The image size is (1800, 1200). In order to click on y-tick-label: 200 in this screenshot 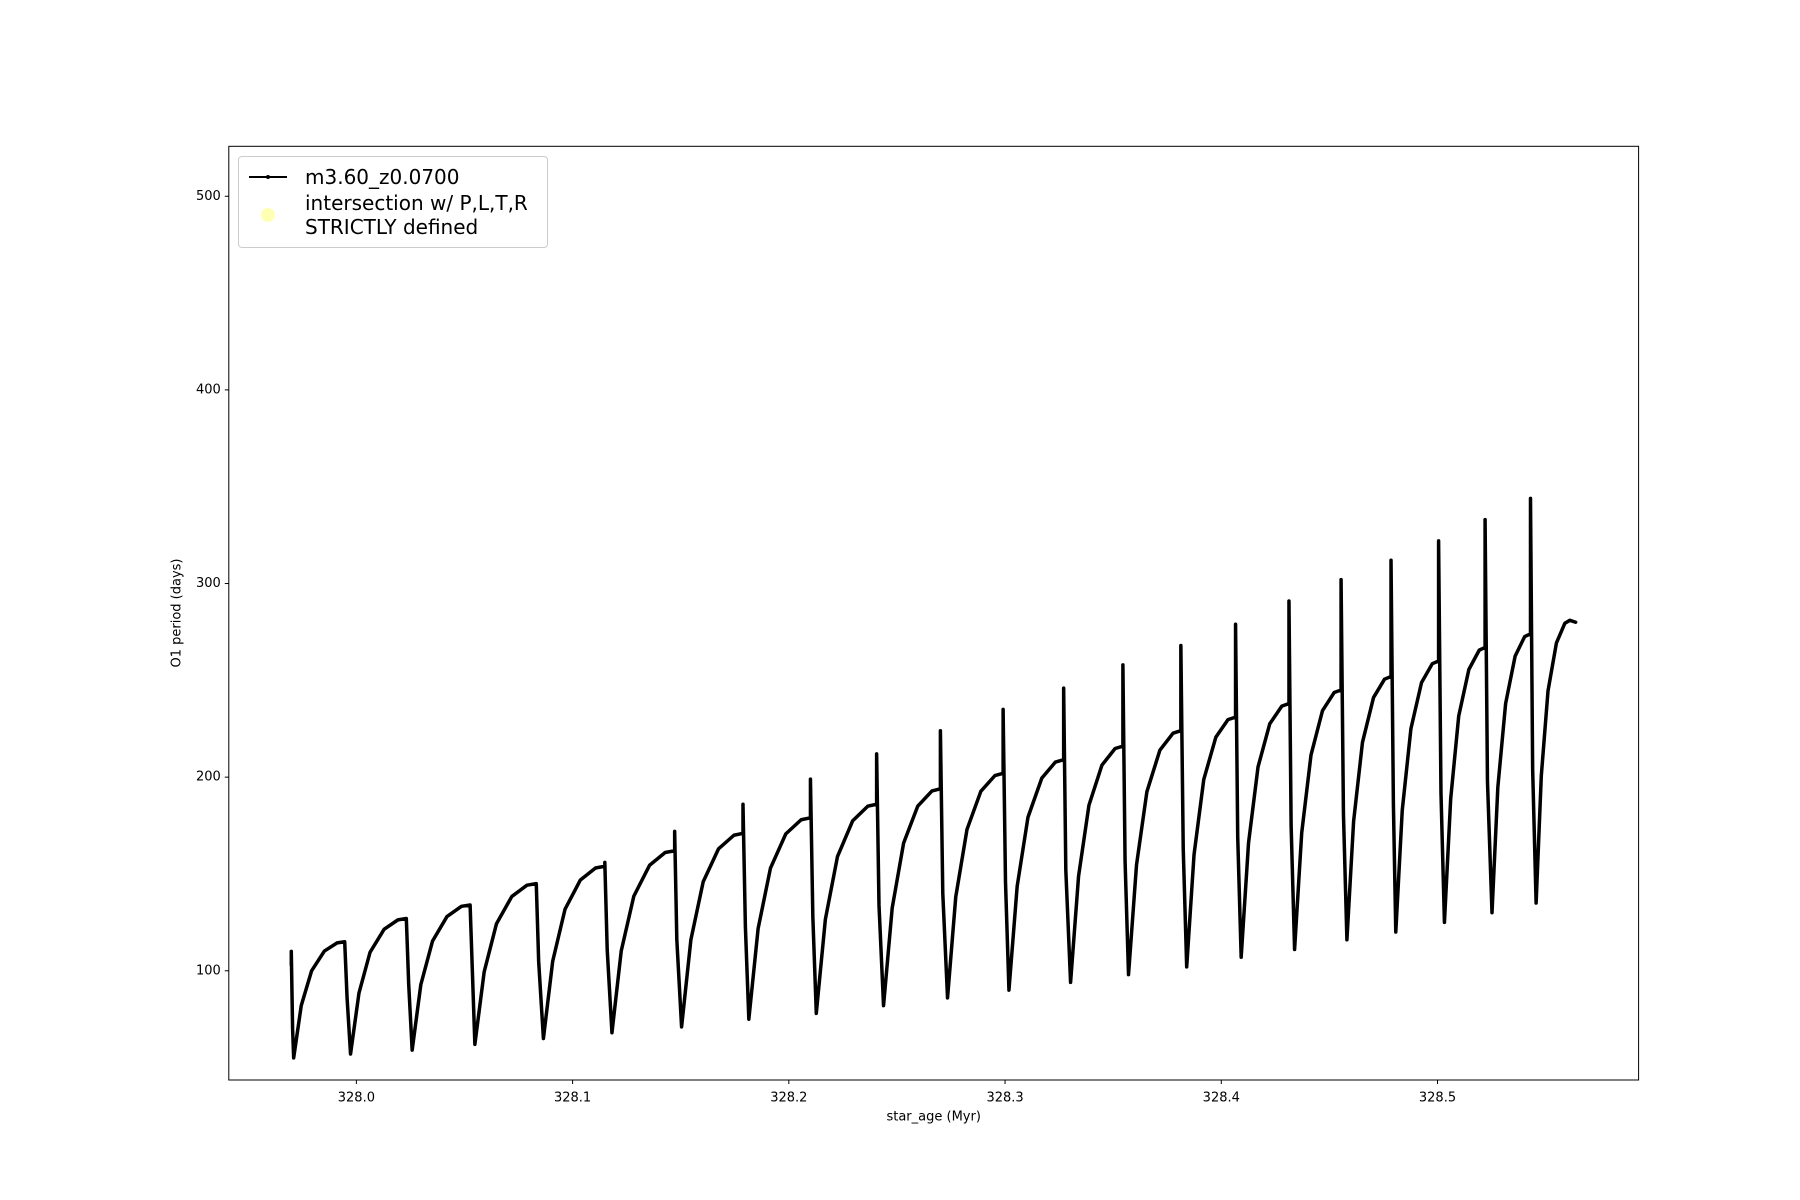, I will do `click(208, 777)`.